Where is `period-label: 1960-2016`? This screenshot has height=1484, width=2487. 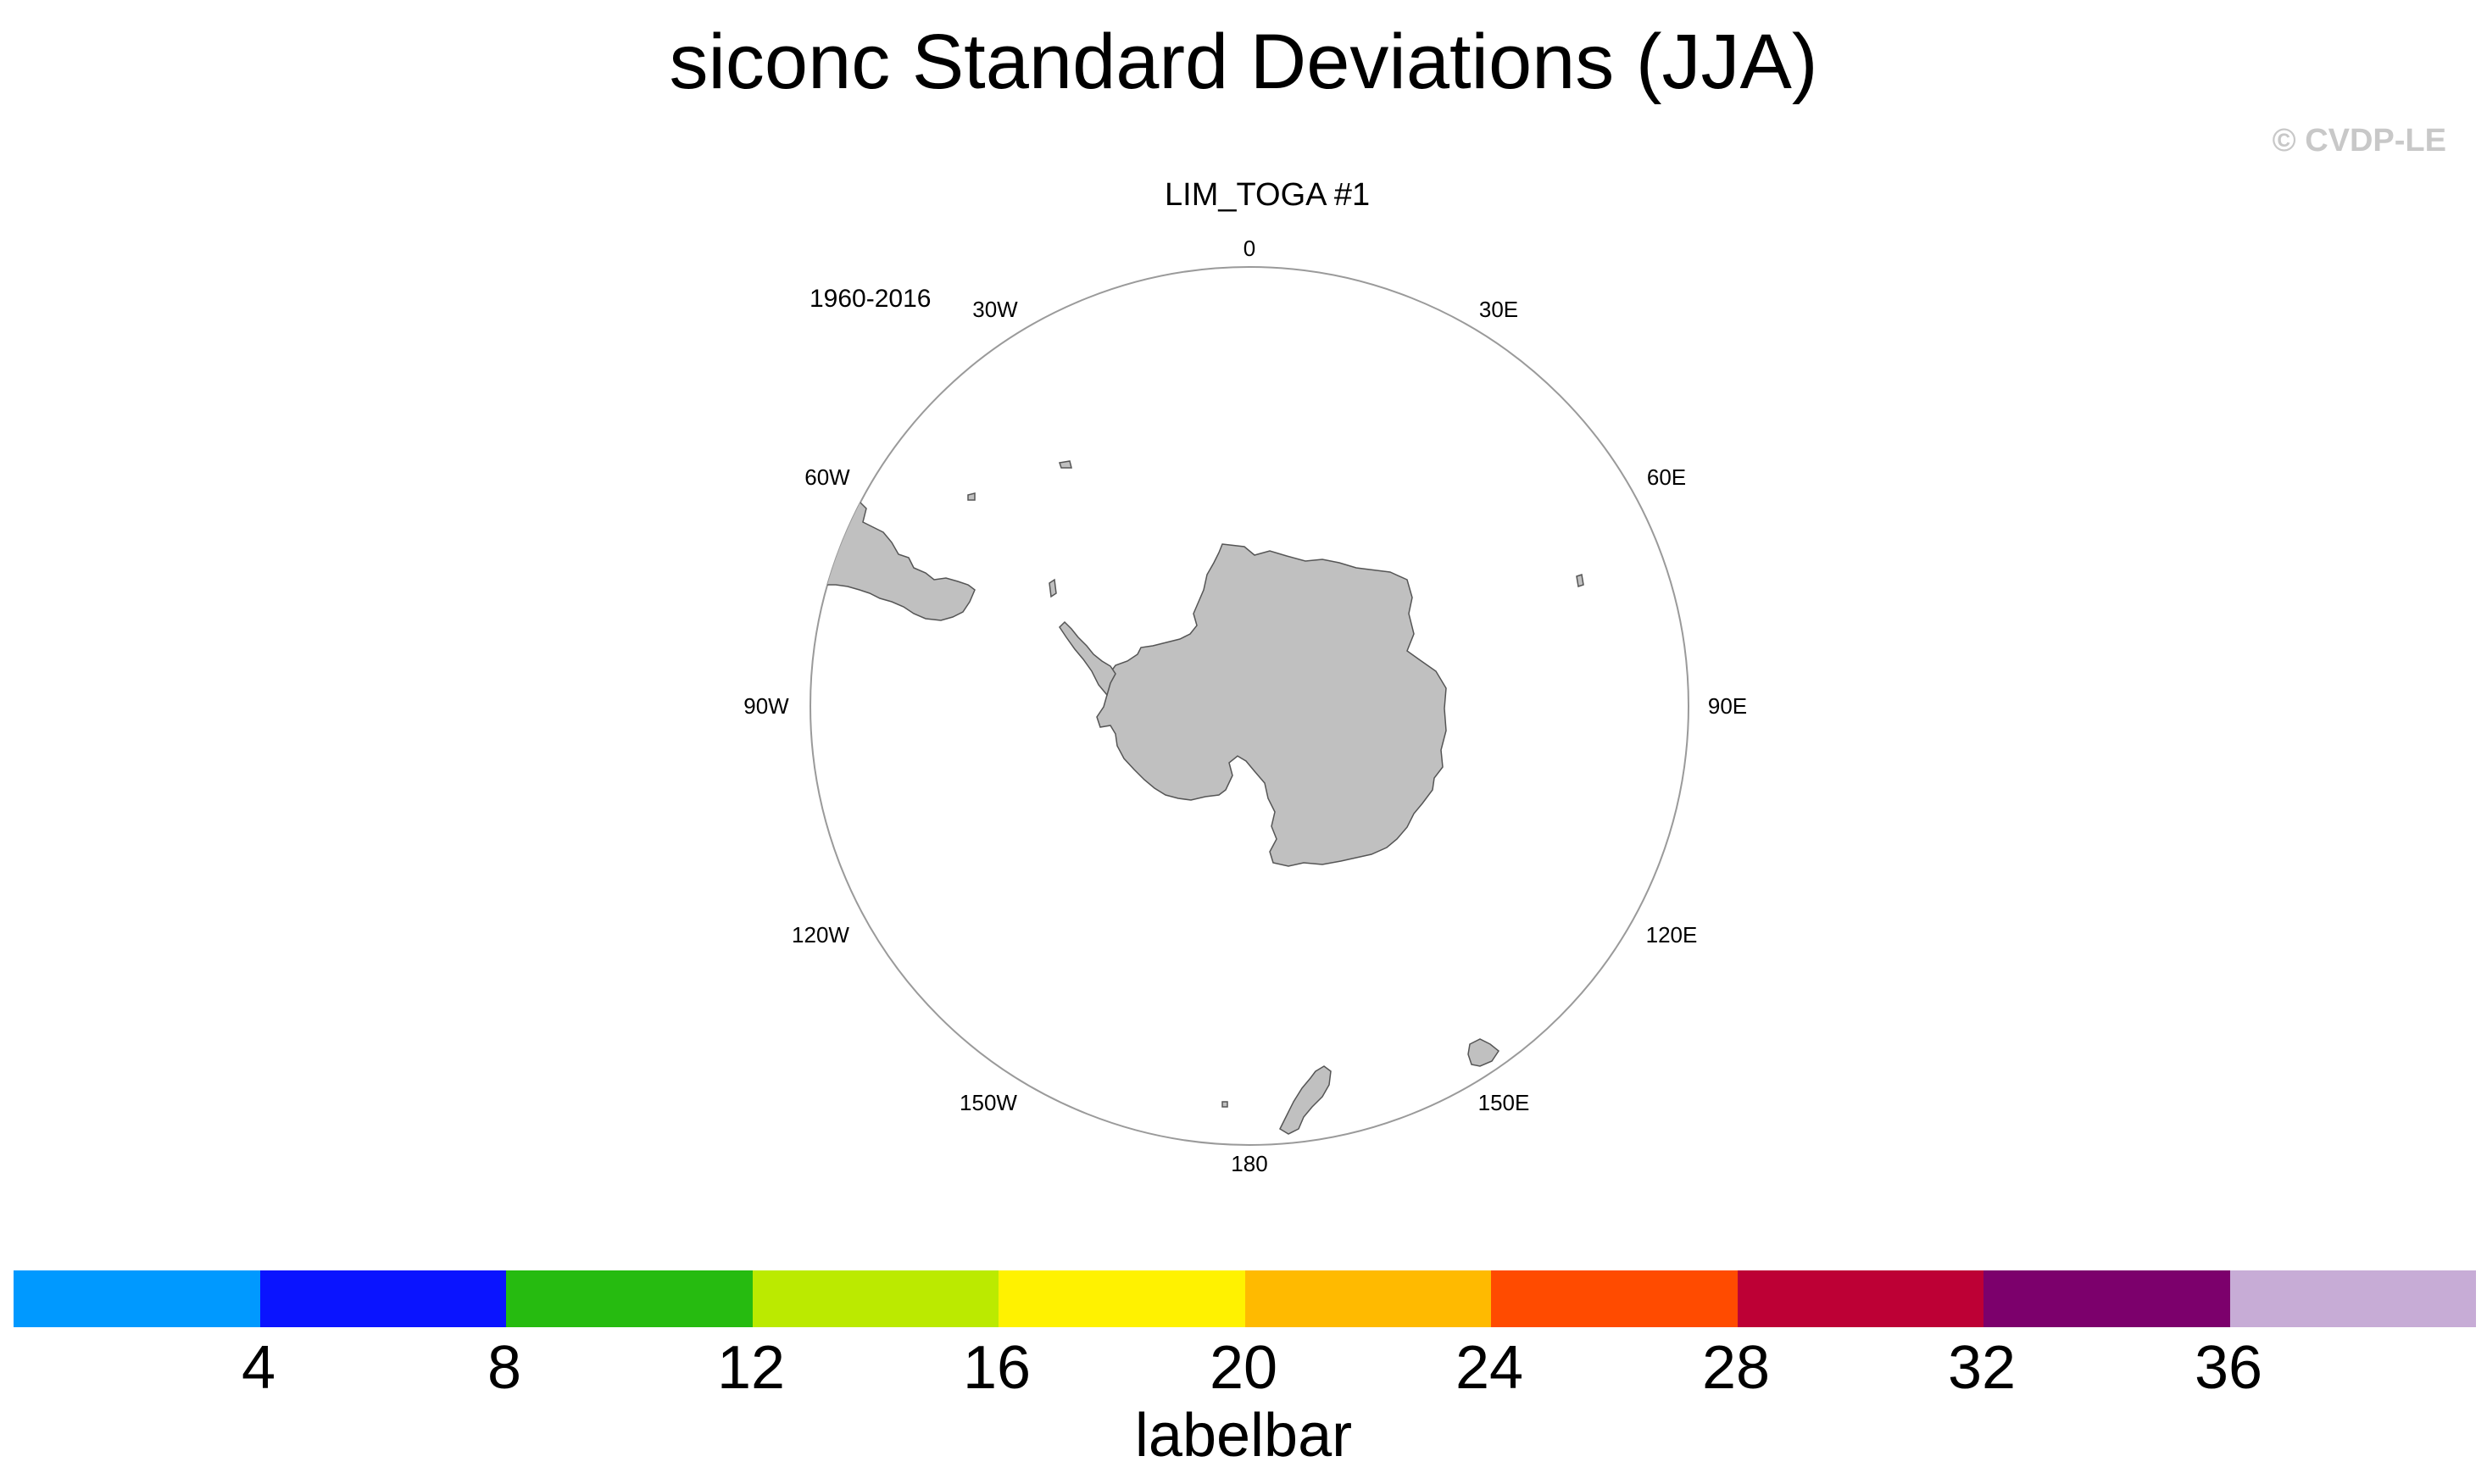 period-label: 1960-2016 is located at coordinates (871, 299).